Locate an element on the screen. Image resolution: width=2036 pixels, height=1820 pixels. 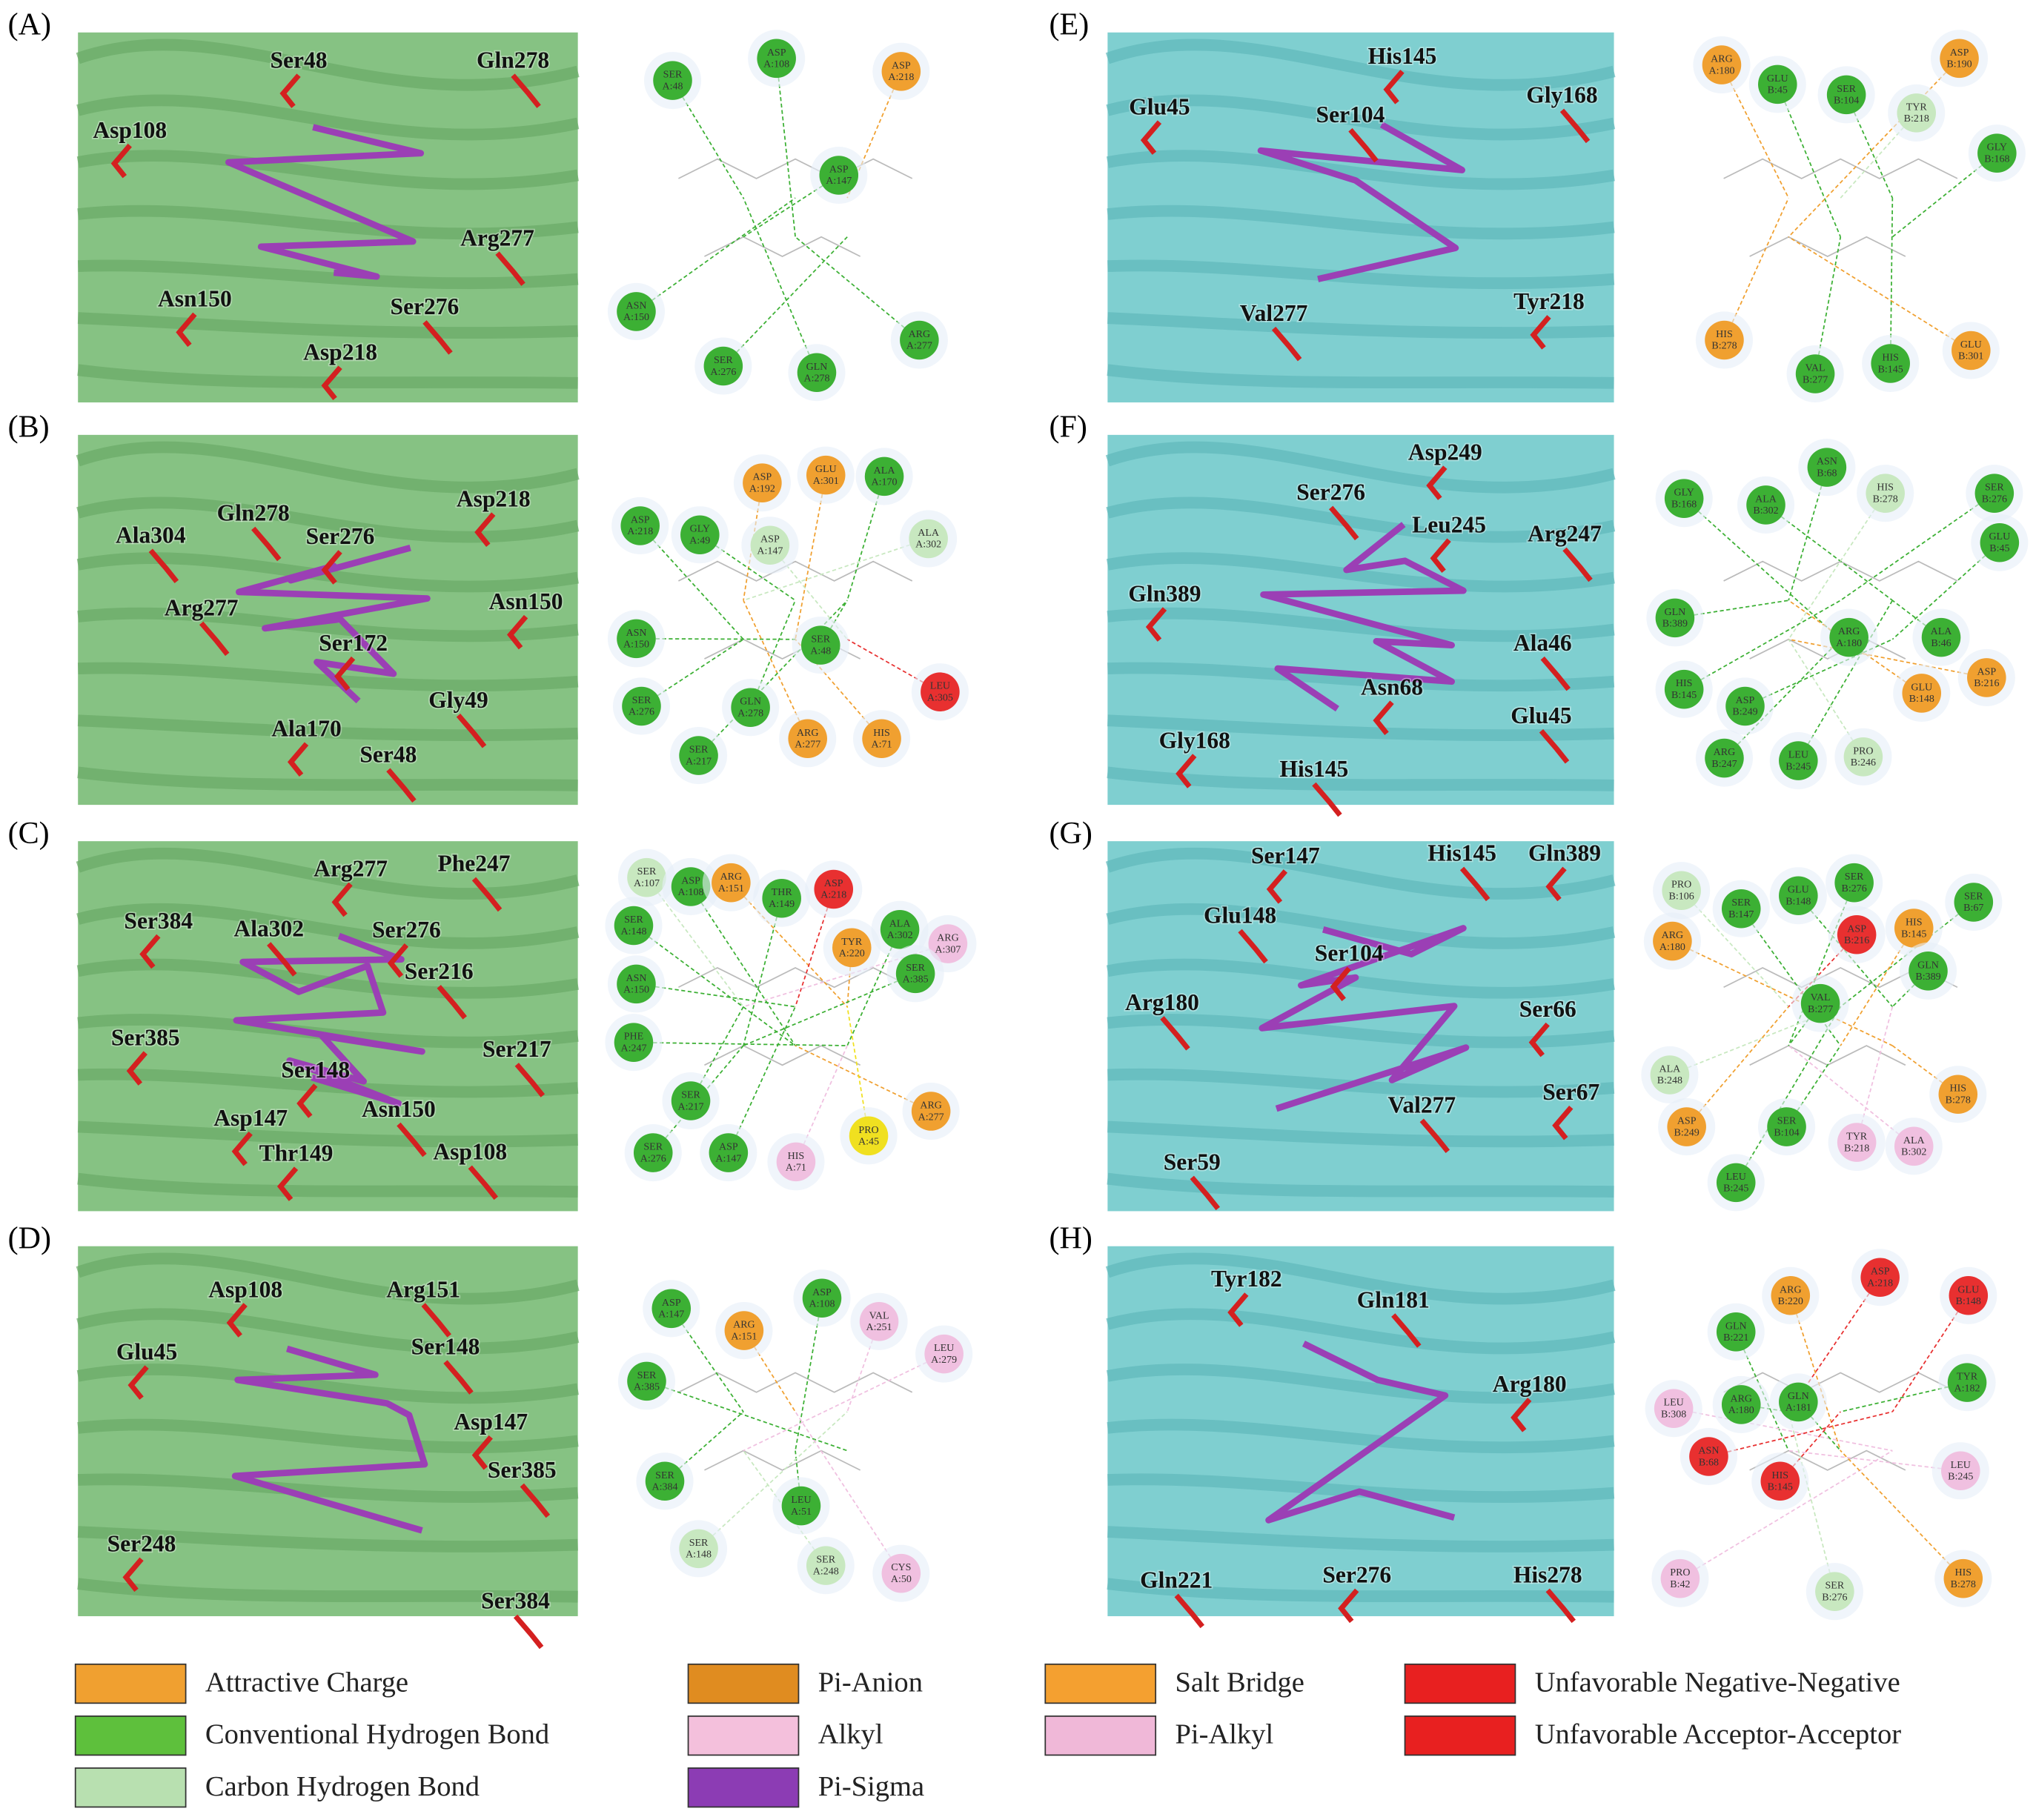
residue-site: B:216 is located at coordinates (1856, 941).